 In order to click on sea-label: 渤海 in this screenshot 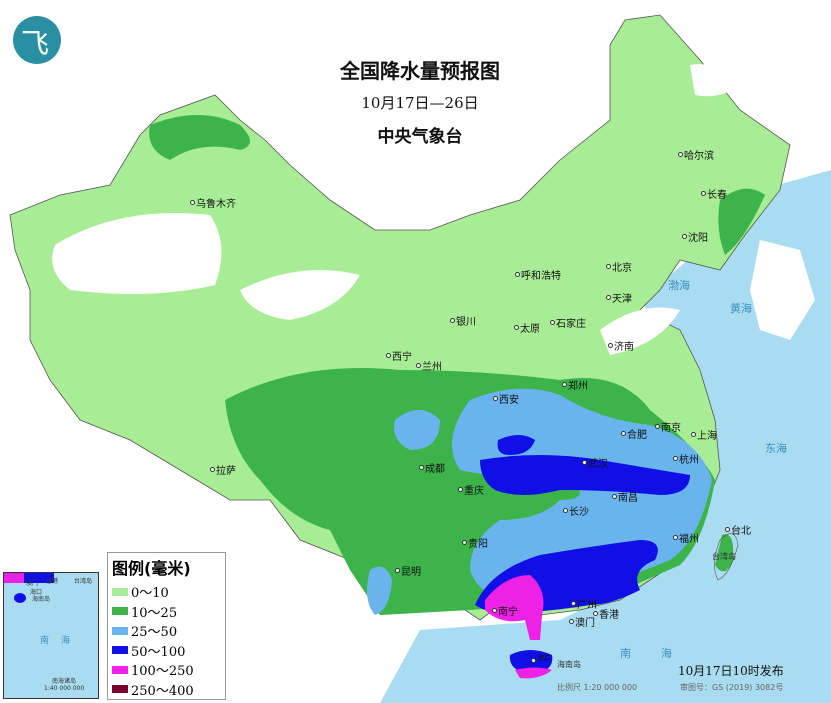, I will do `click(679, 285)`.